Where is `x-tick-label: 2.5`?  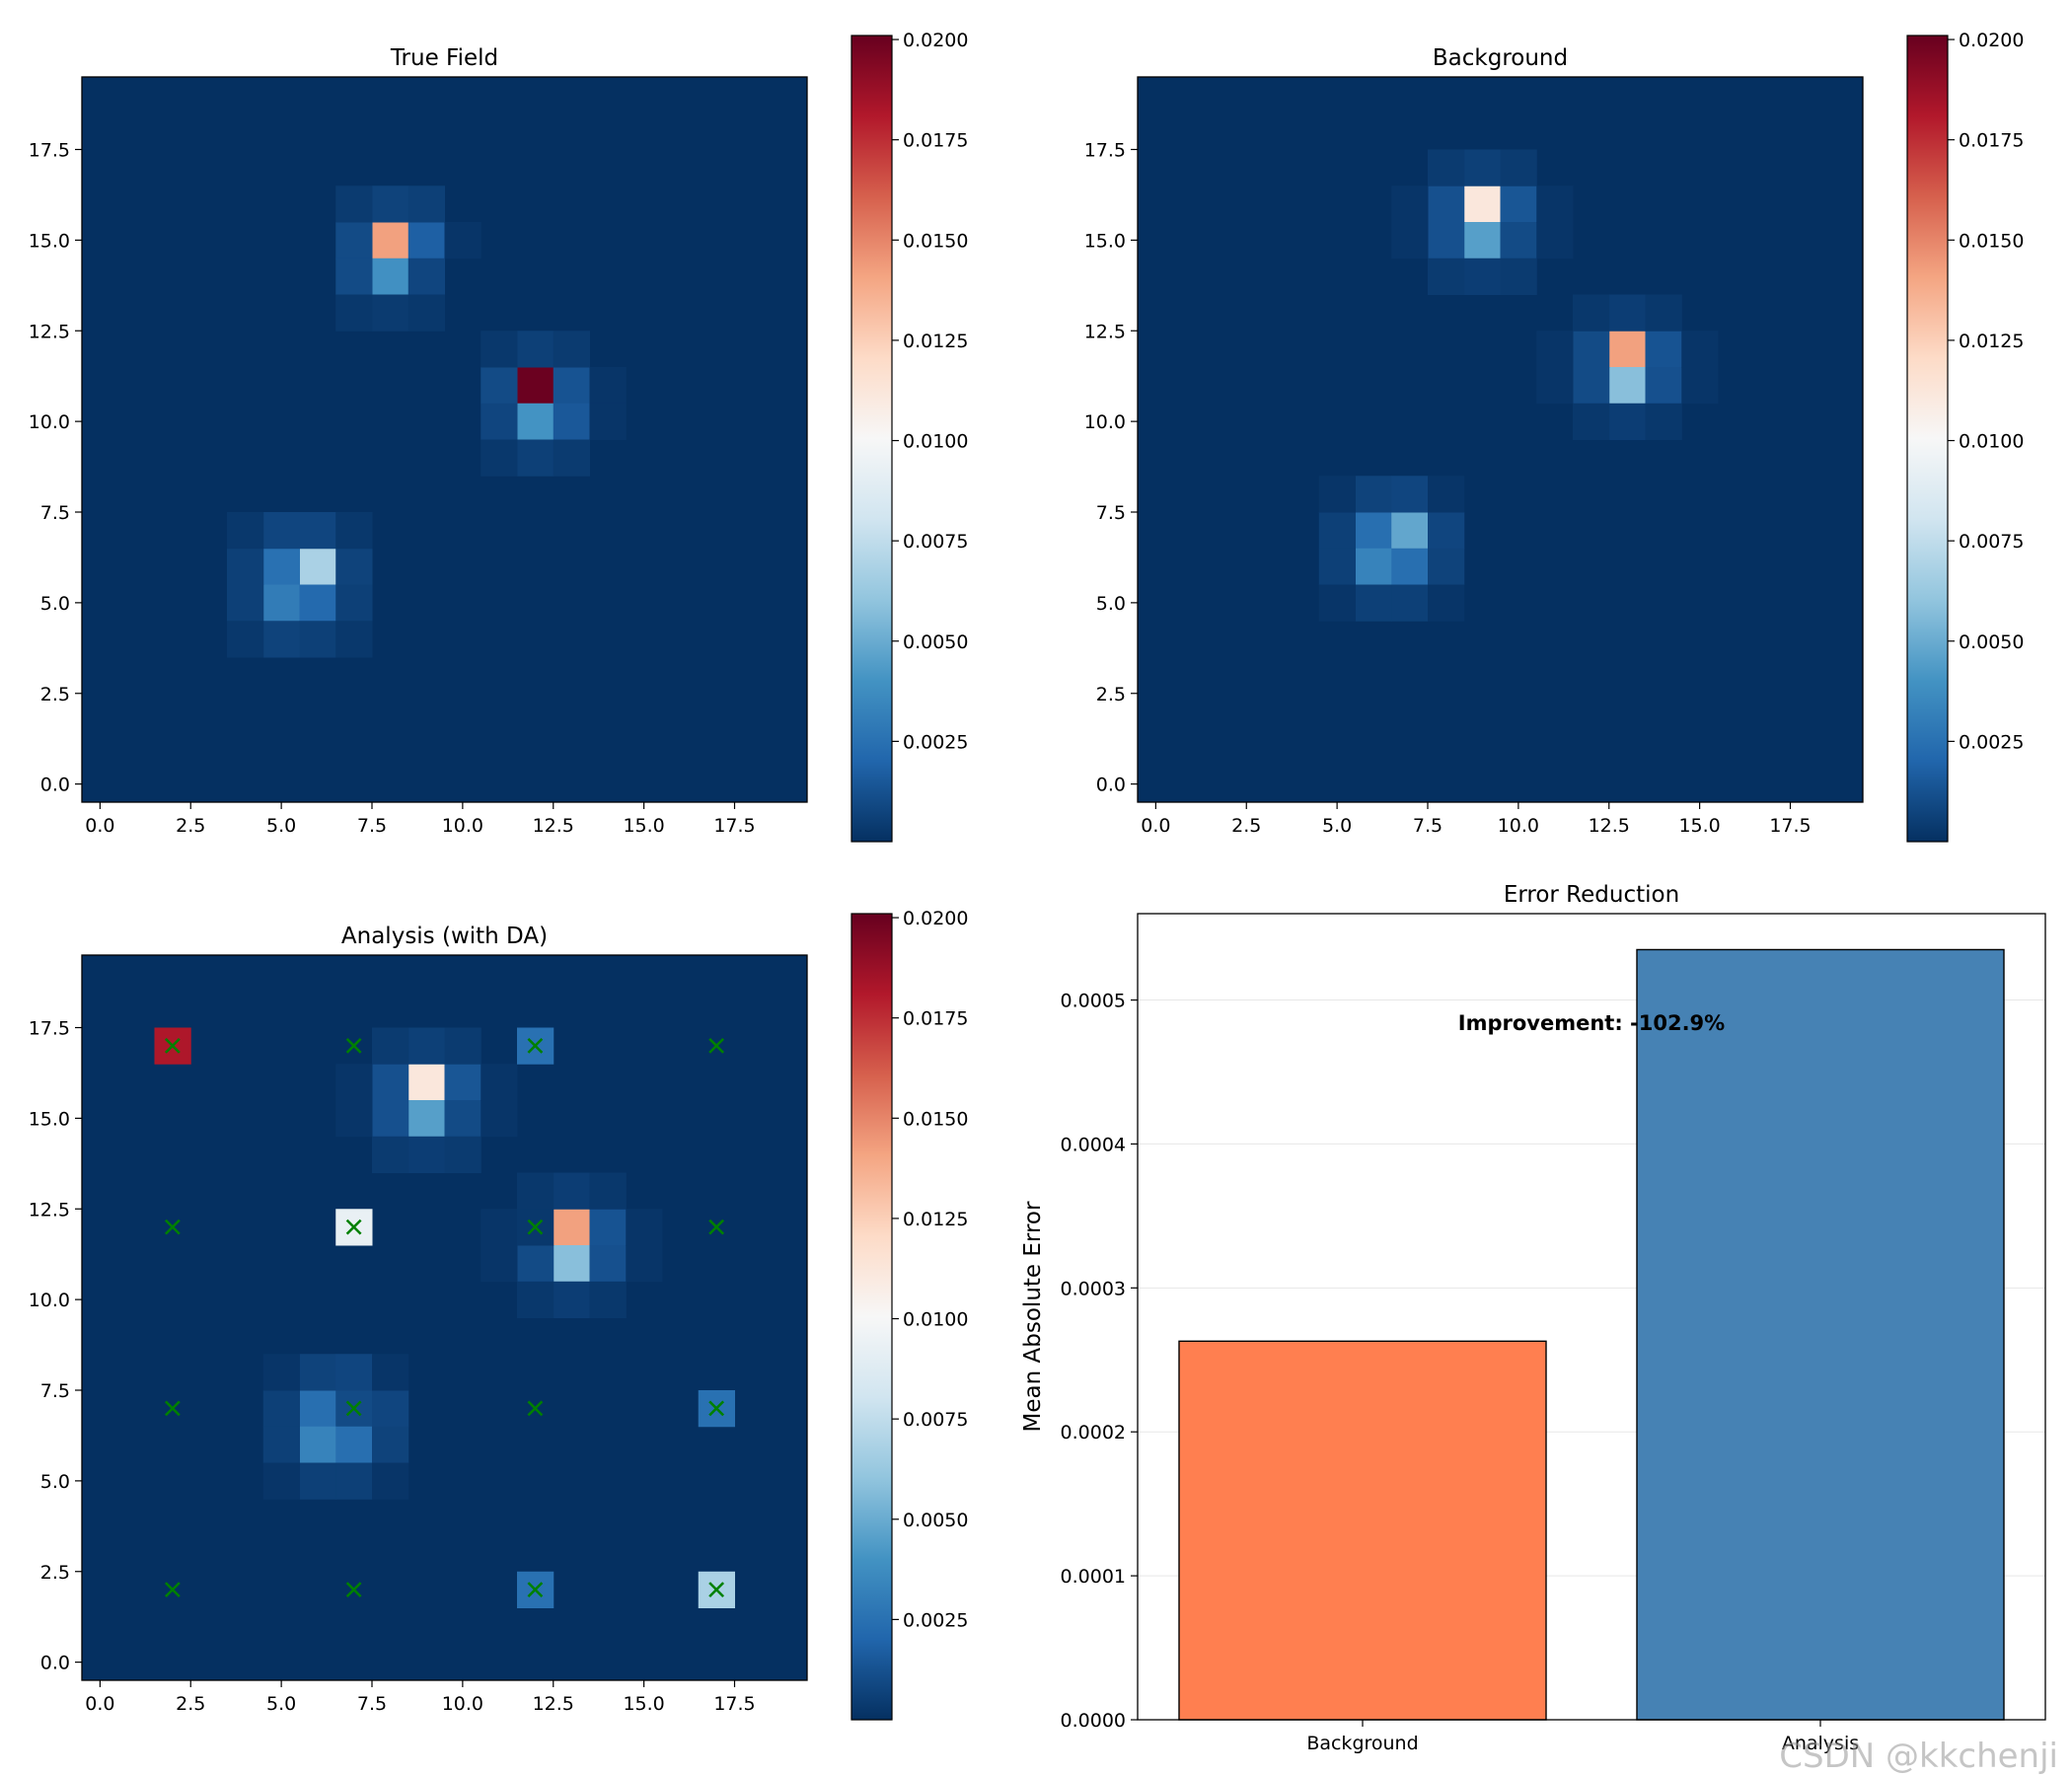
x-tick-label: 2.5 is located at coordinates (1246, 826).